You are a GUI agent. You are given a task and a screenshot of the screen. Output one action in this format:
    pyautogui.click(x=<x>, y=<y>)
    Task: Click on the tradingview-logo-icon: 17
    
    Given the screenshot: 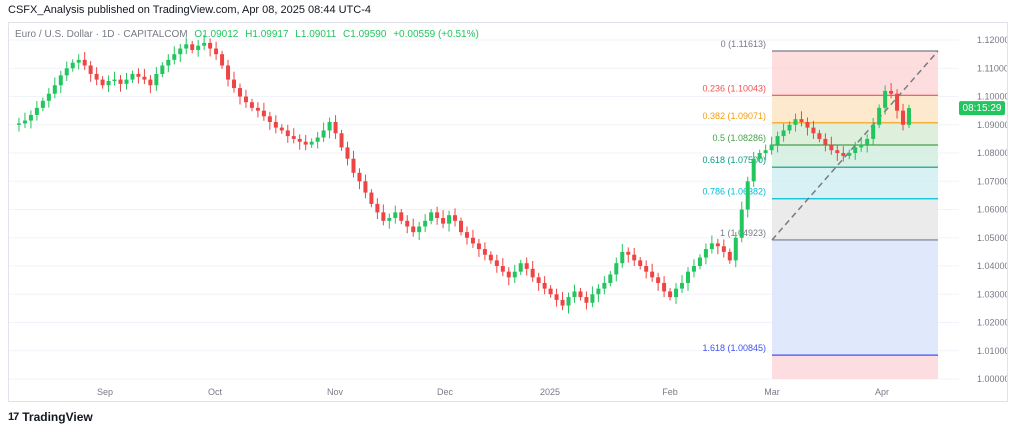 What is the action you would take?
    pyautogui.click(x=13, y=417)
    